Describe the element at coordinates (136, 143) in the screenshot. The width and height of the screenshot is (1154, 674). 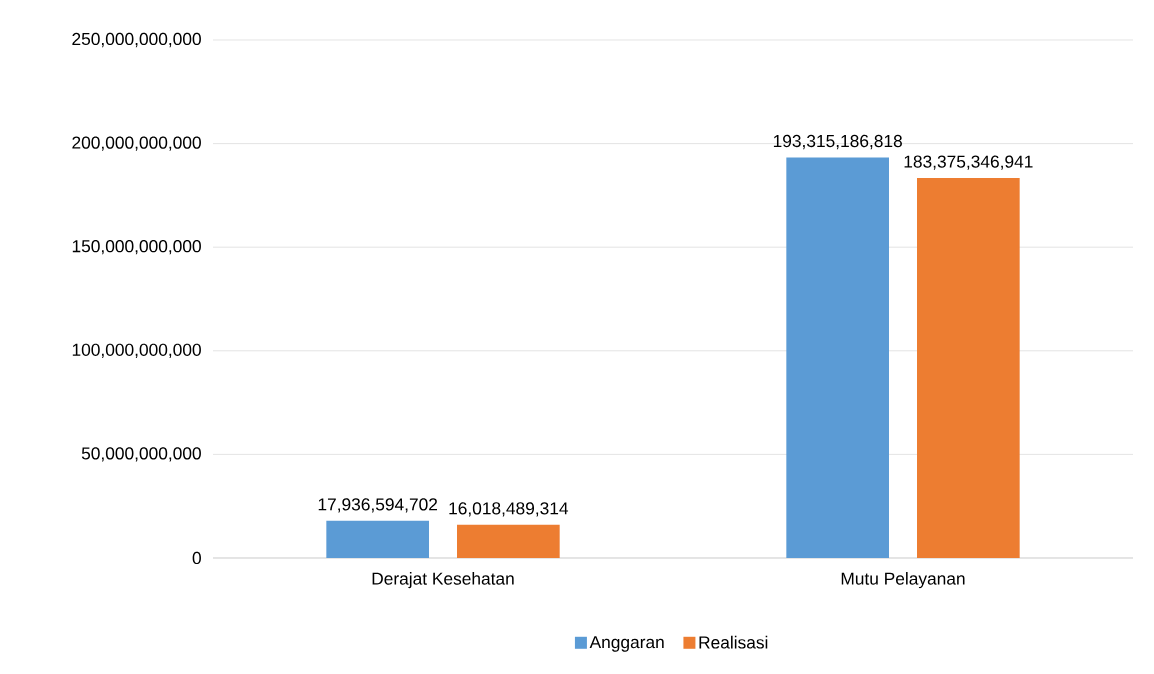
I see `y-tick-label: 200,000,000,000` at that location.